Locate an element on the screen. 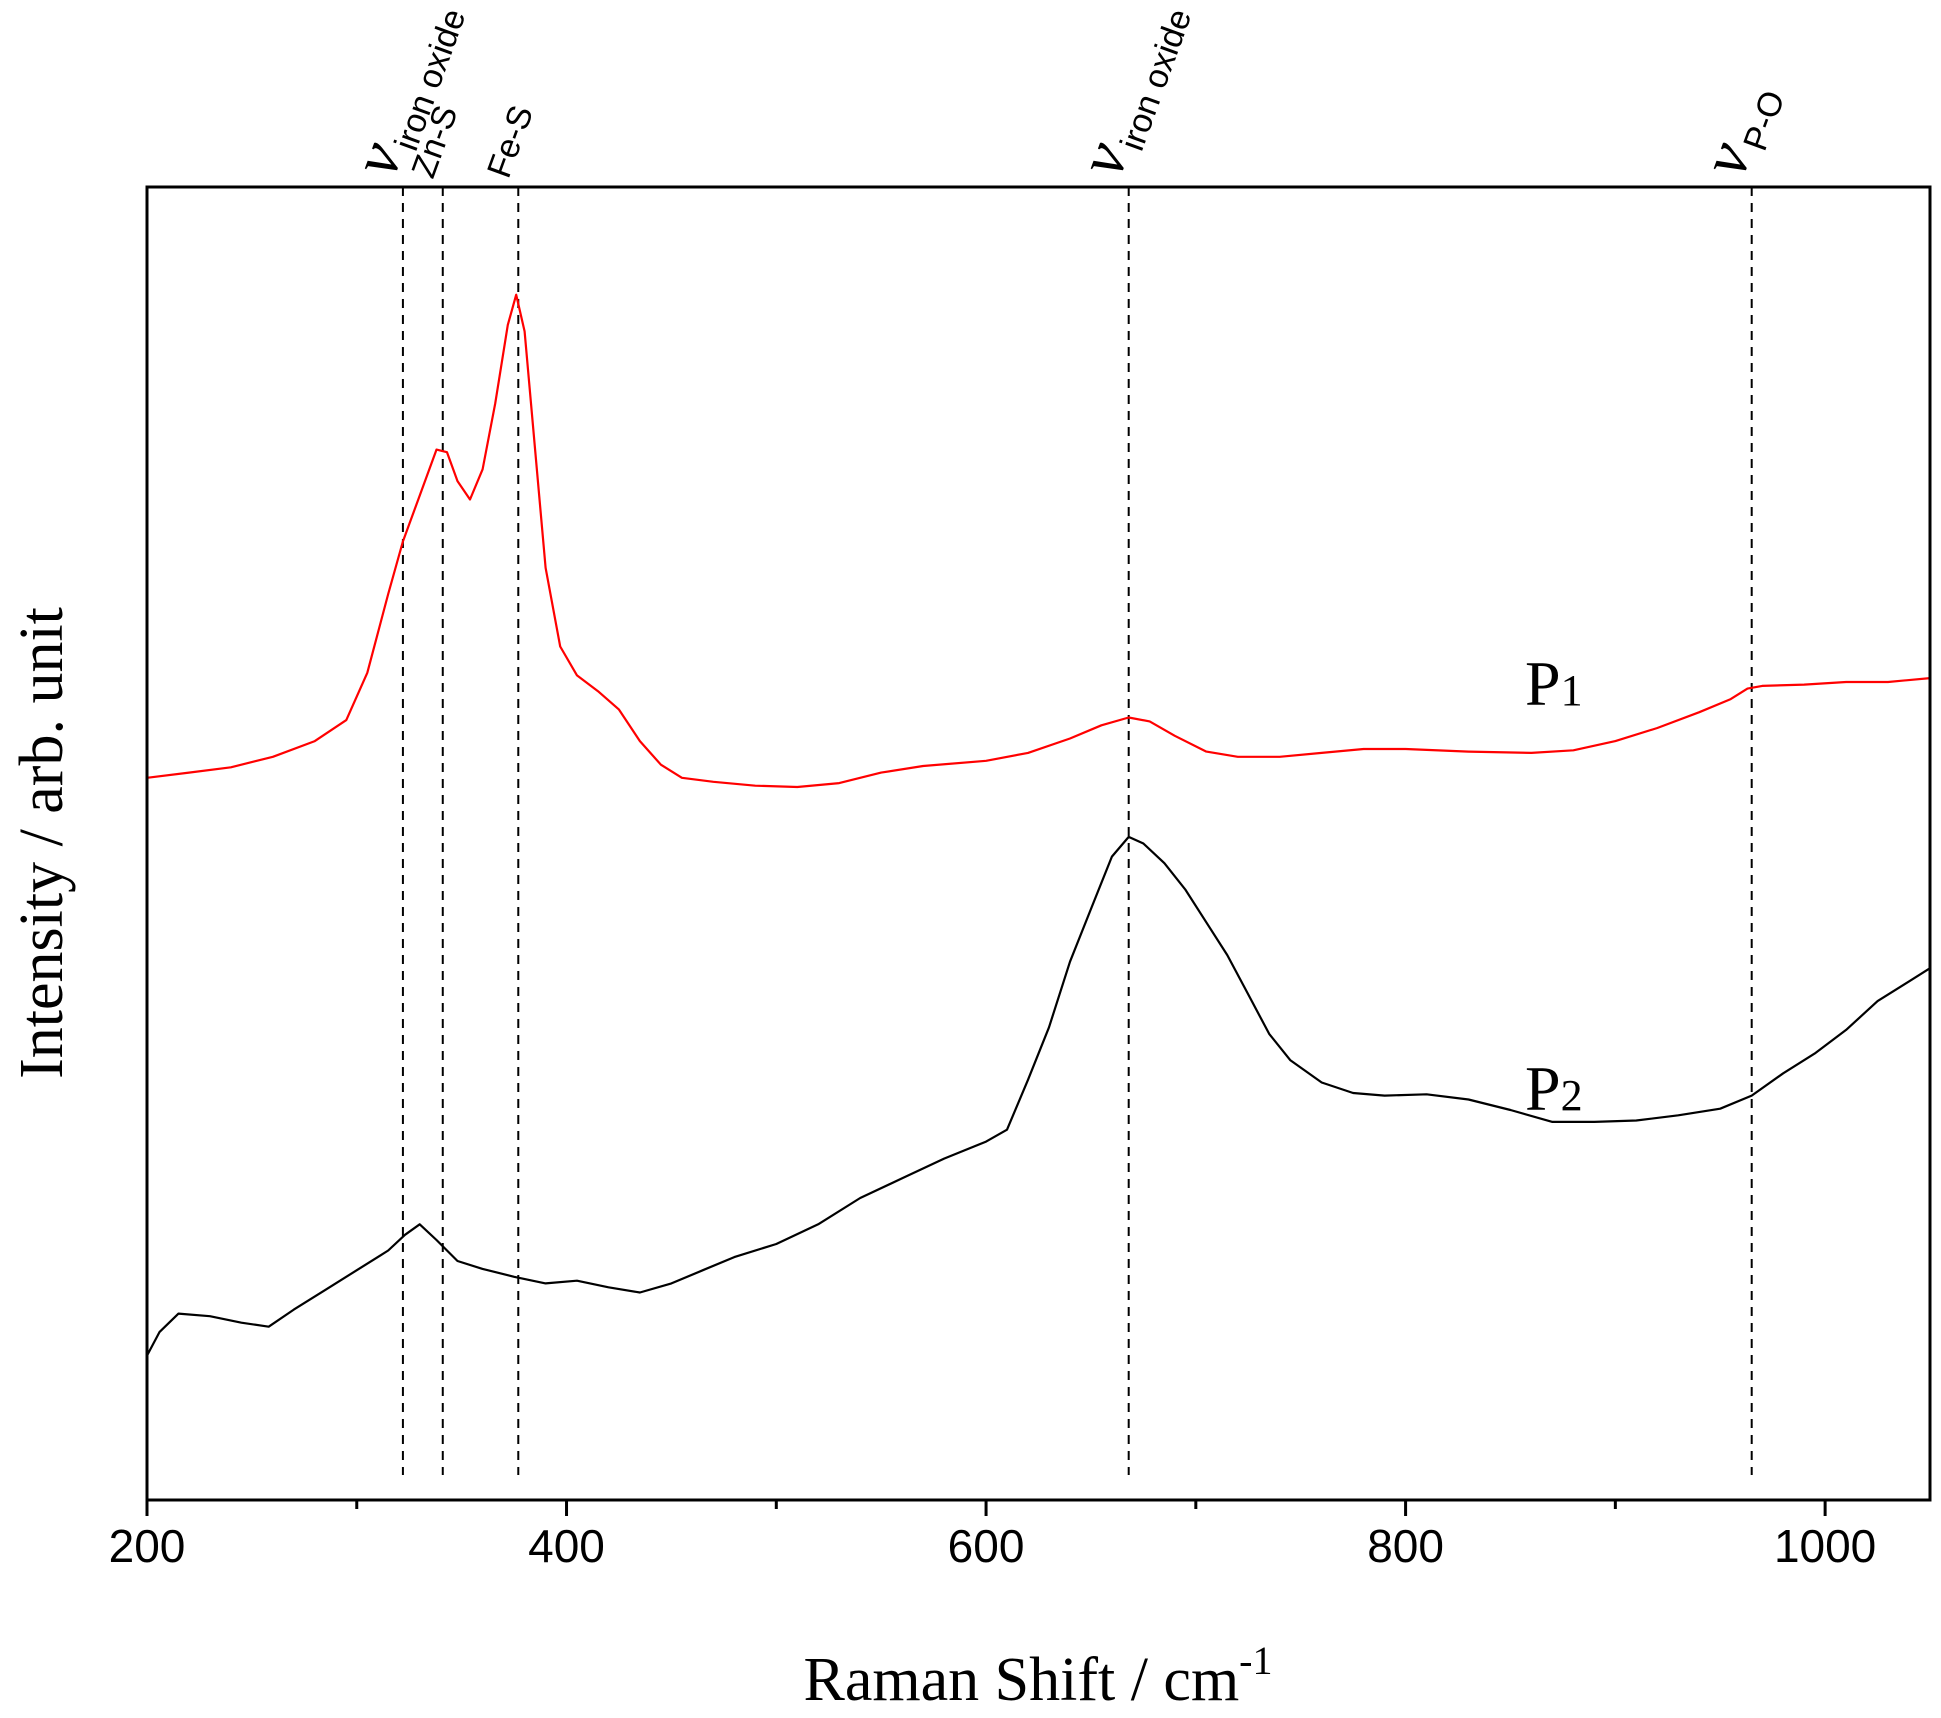  y-axis-title: Intensity / arb. unit is located at coordinates (42, 843).